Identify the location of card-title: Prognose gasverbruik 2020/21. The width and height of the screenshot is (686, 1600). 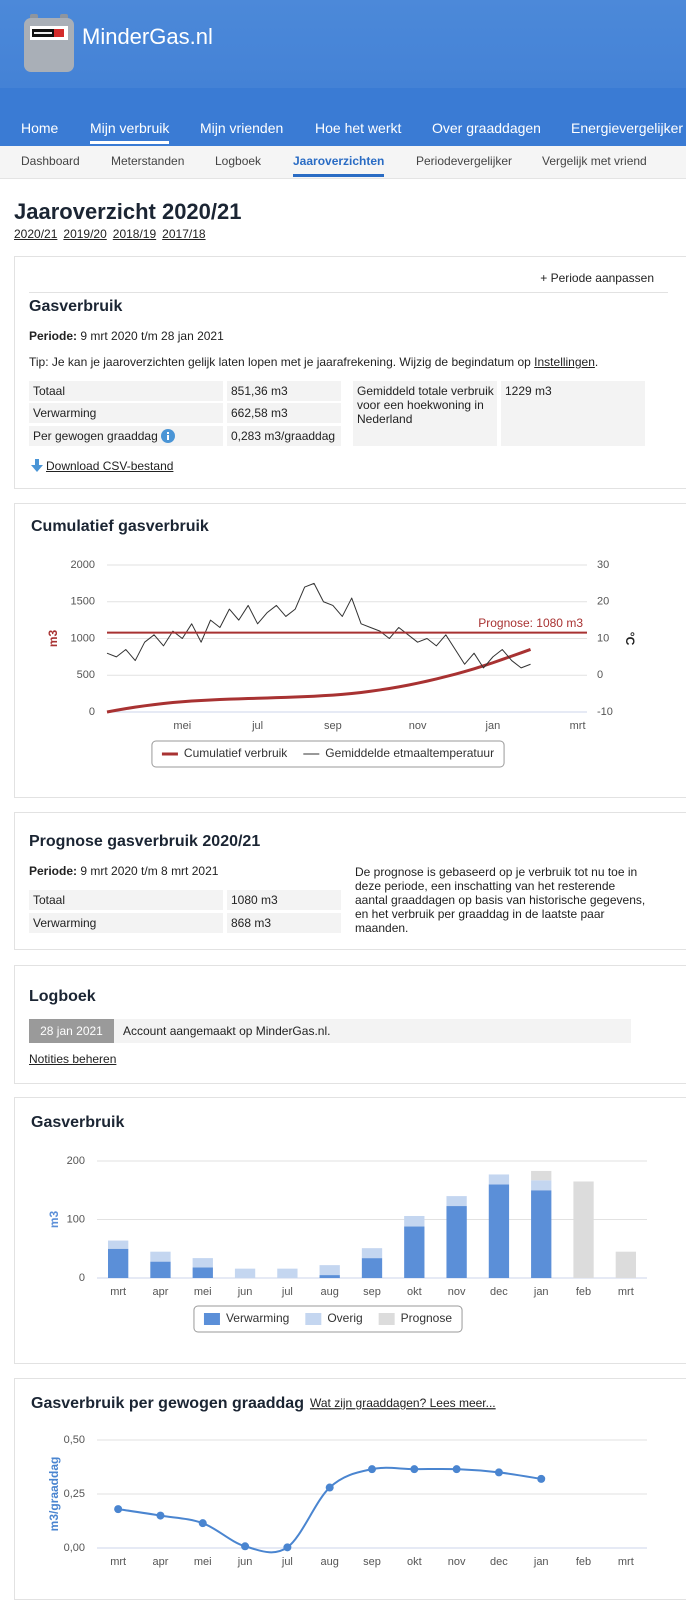
(145, 841).